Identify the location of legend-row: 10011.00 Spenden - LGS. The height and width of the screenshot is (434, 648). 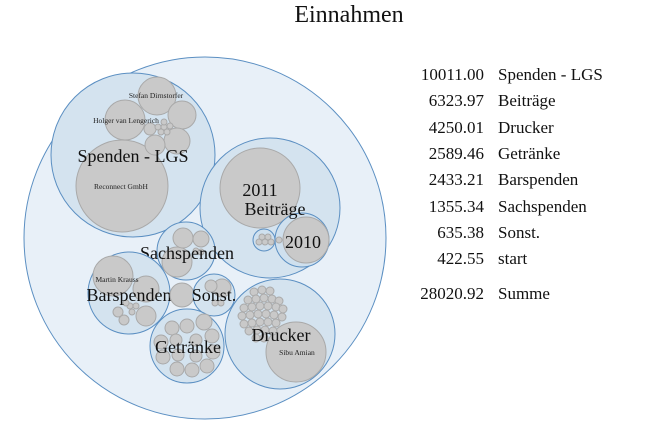
(500, 75).